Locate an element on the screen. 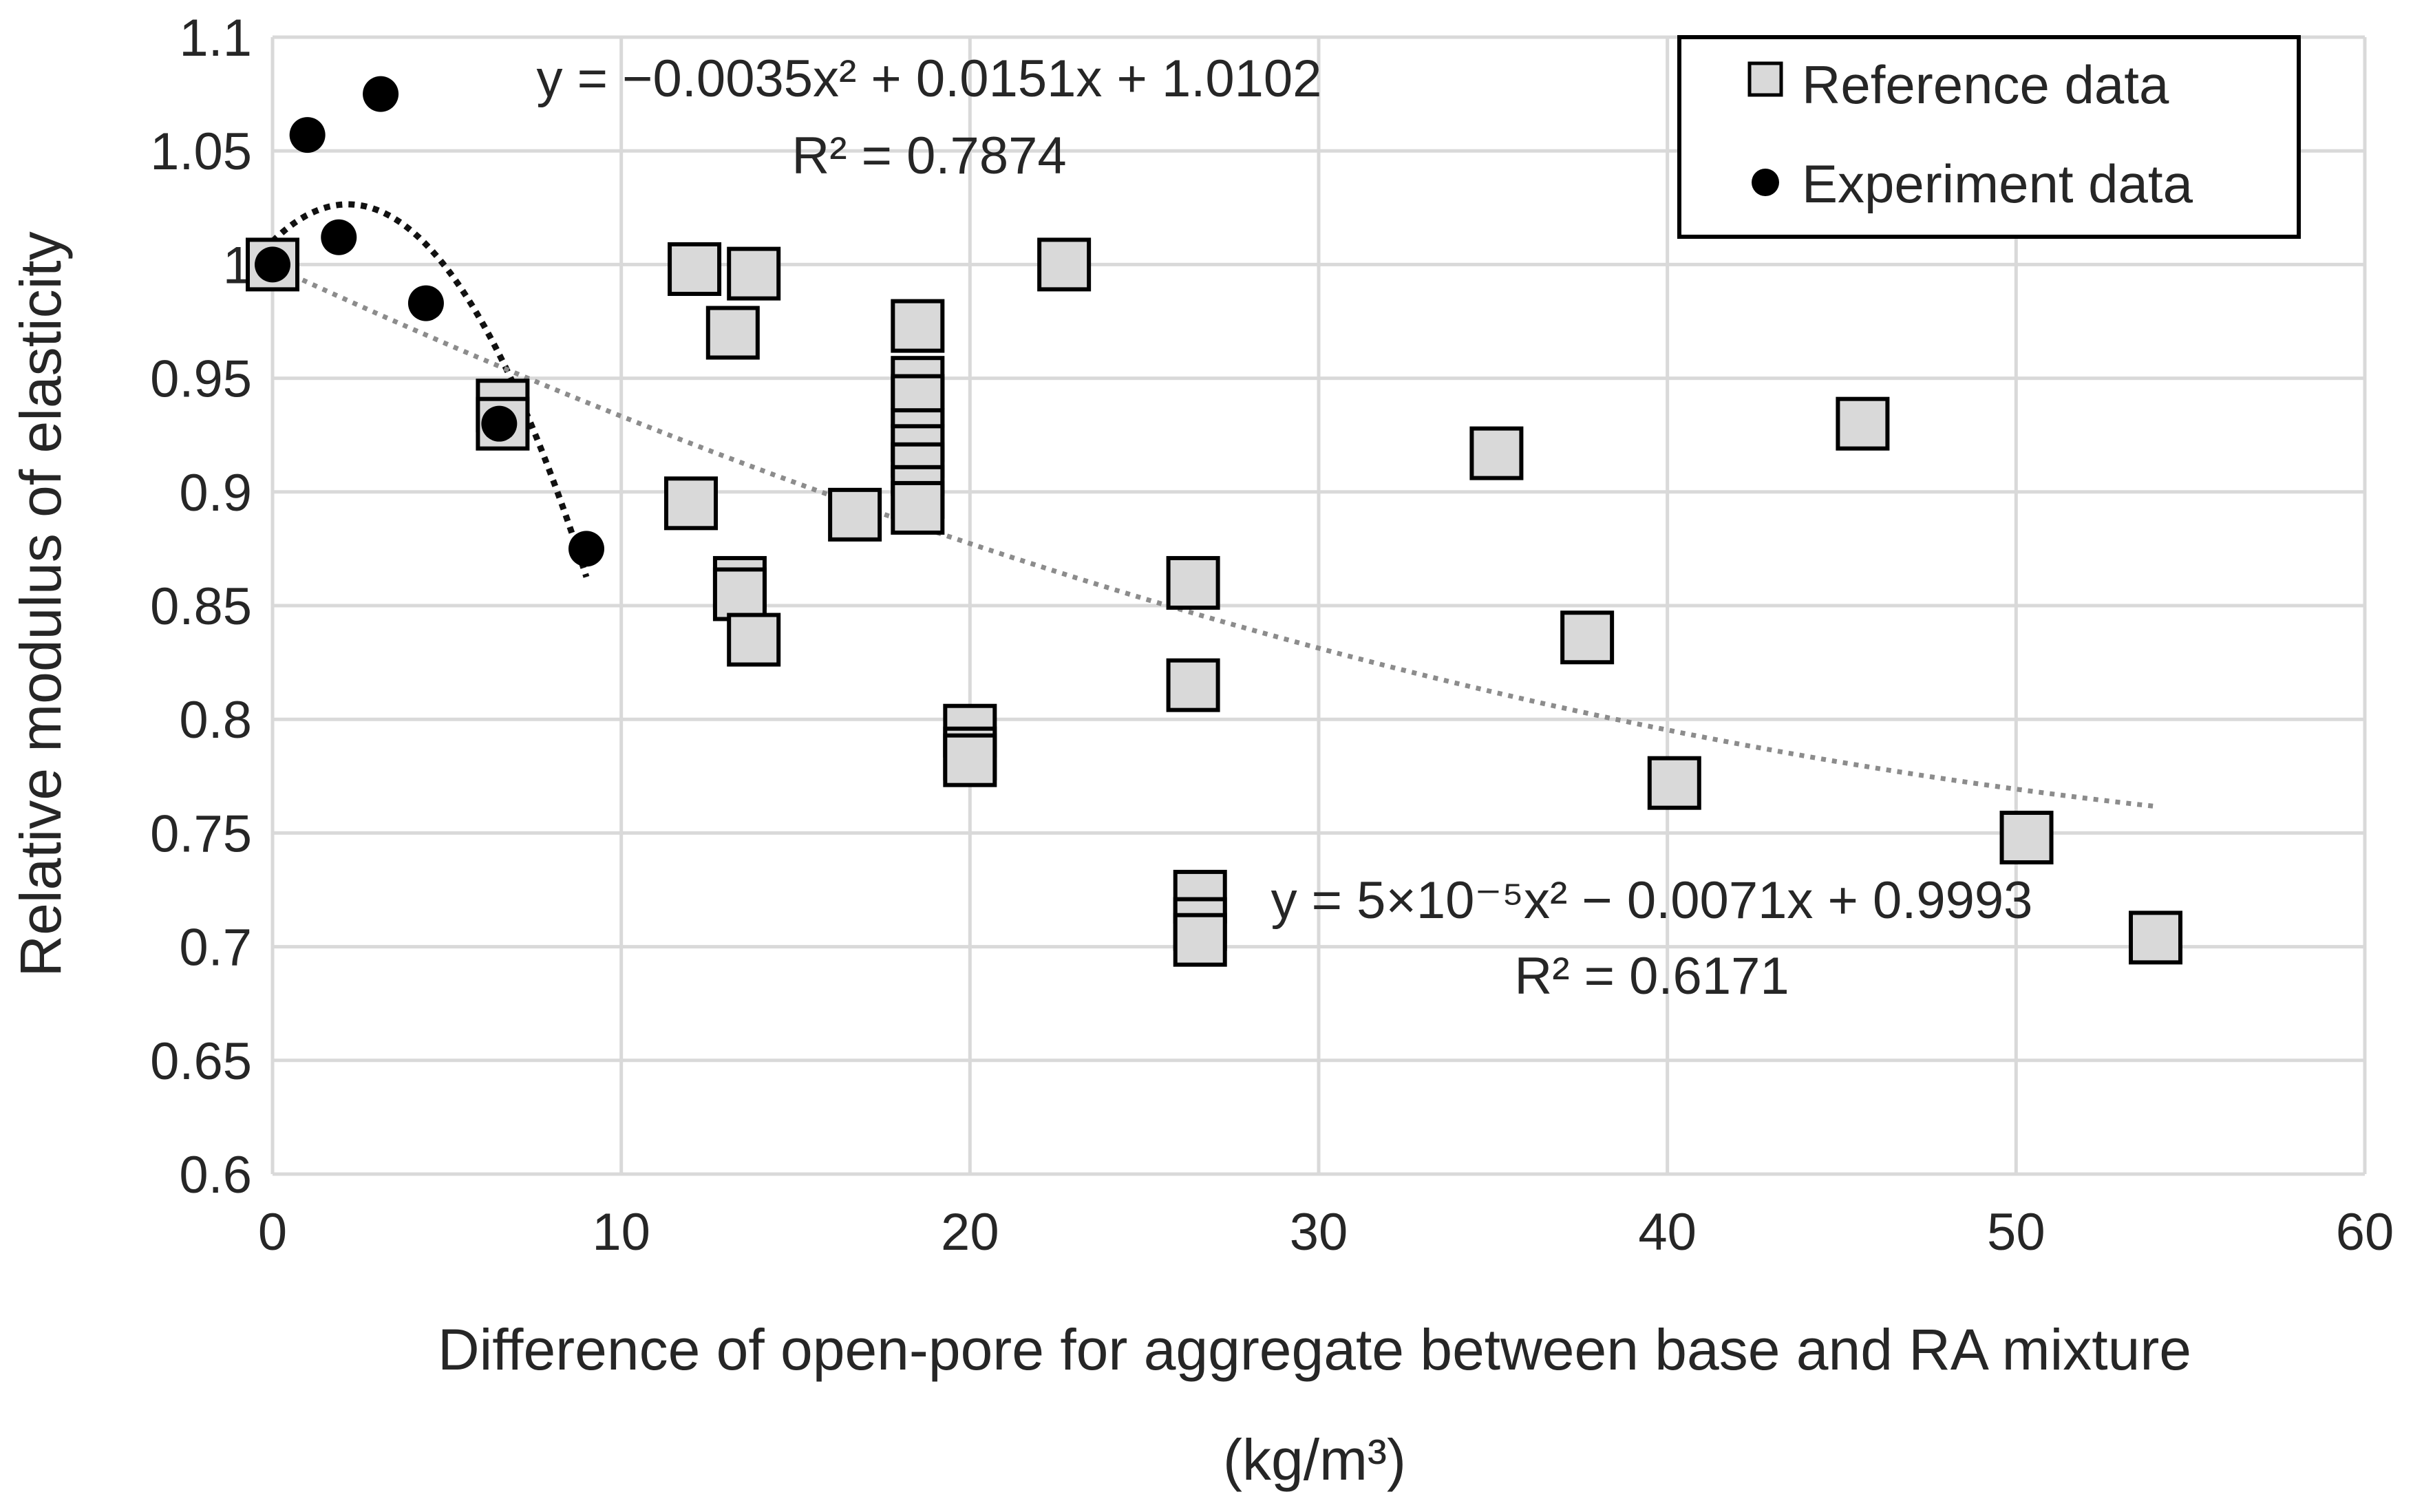  legend: Reference data Experiment data is located at coordinates (1989, 137).